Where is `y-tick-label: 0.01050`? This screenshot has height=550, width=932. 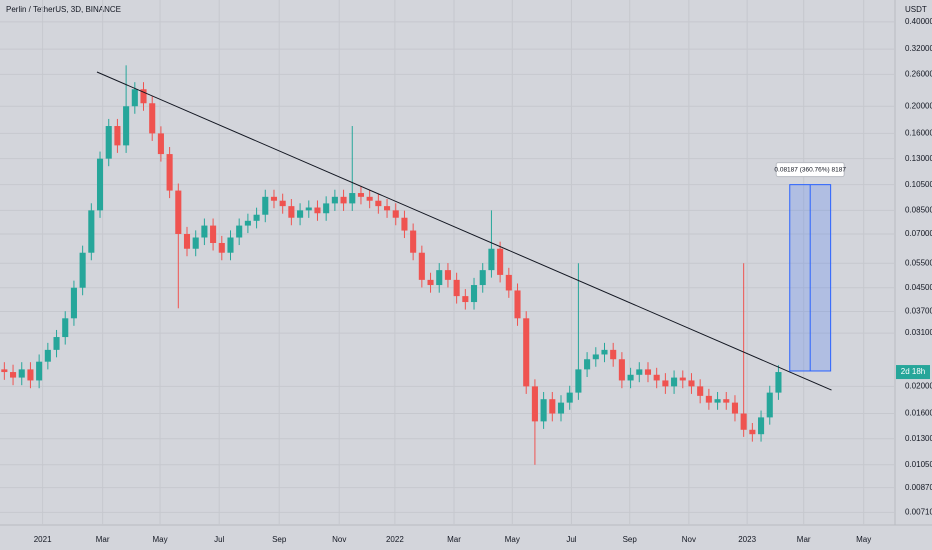
y-tick-label: 0.01050 is located at coordinates (918, 464).